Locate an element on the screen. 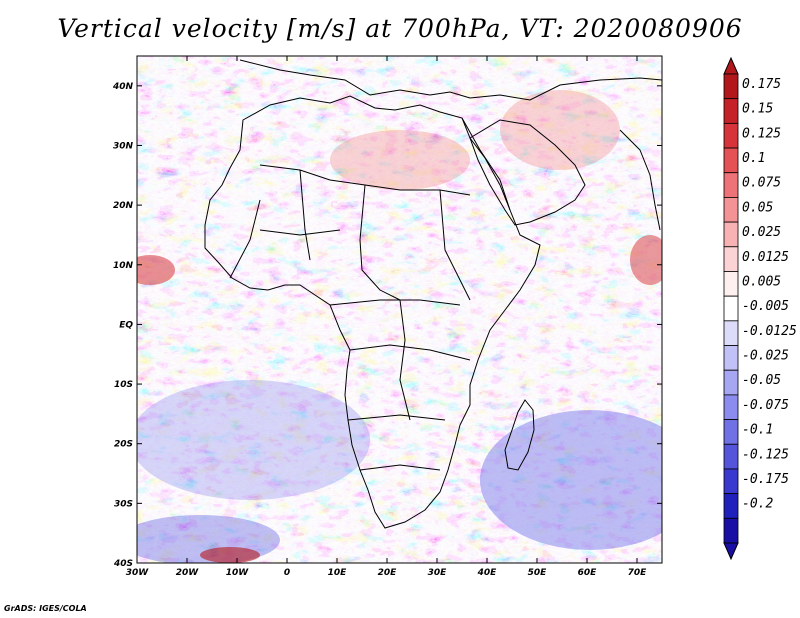 This screenshot has height=618, width=800. lat-tick-label: 30N is located at coordinates (123, 146).